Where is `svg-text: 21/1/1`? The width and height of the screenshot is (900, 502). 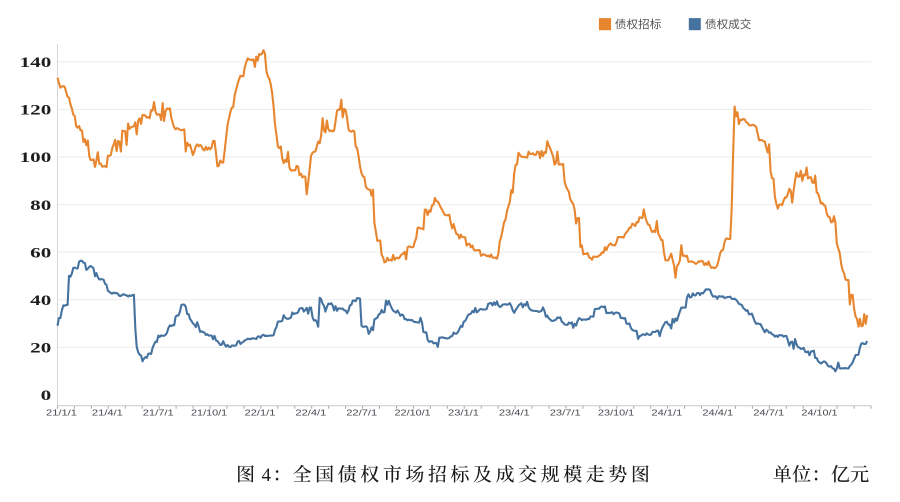 svg-text: 21/1/1 is located at coordinates (62, 413).